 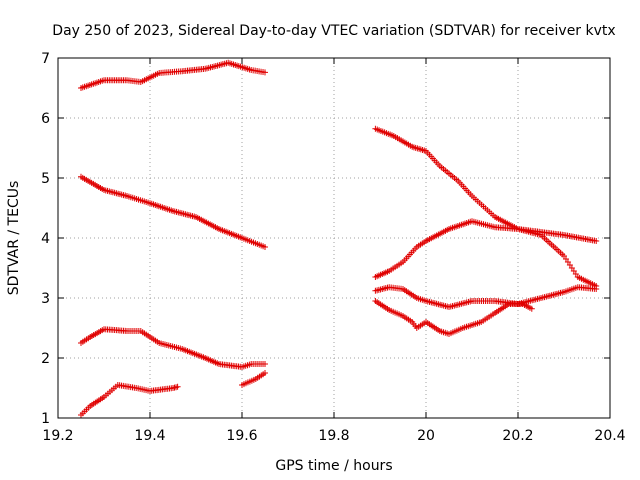 I want to click on y-tick-label: 4, so click(x=45, y=239).